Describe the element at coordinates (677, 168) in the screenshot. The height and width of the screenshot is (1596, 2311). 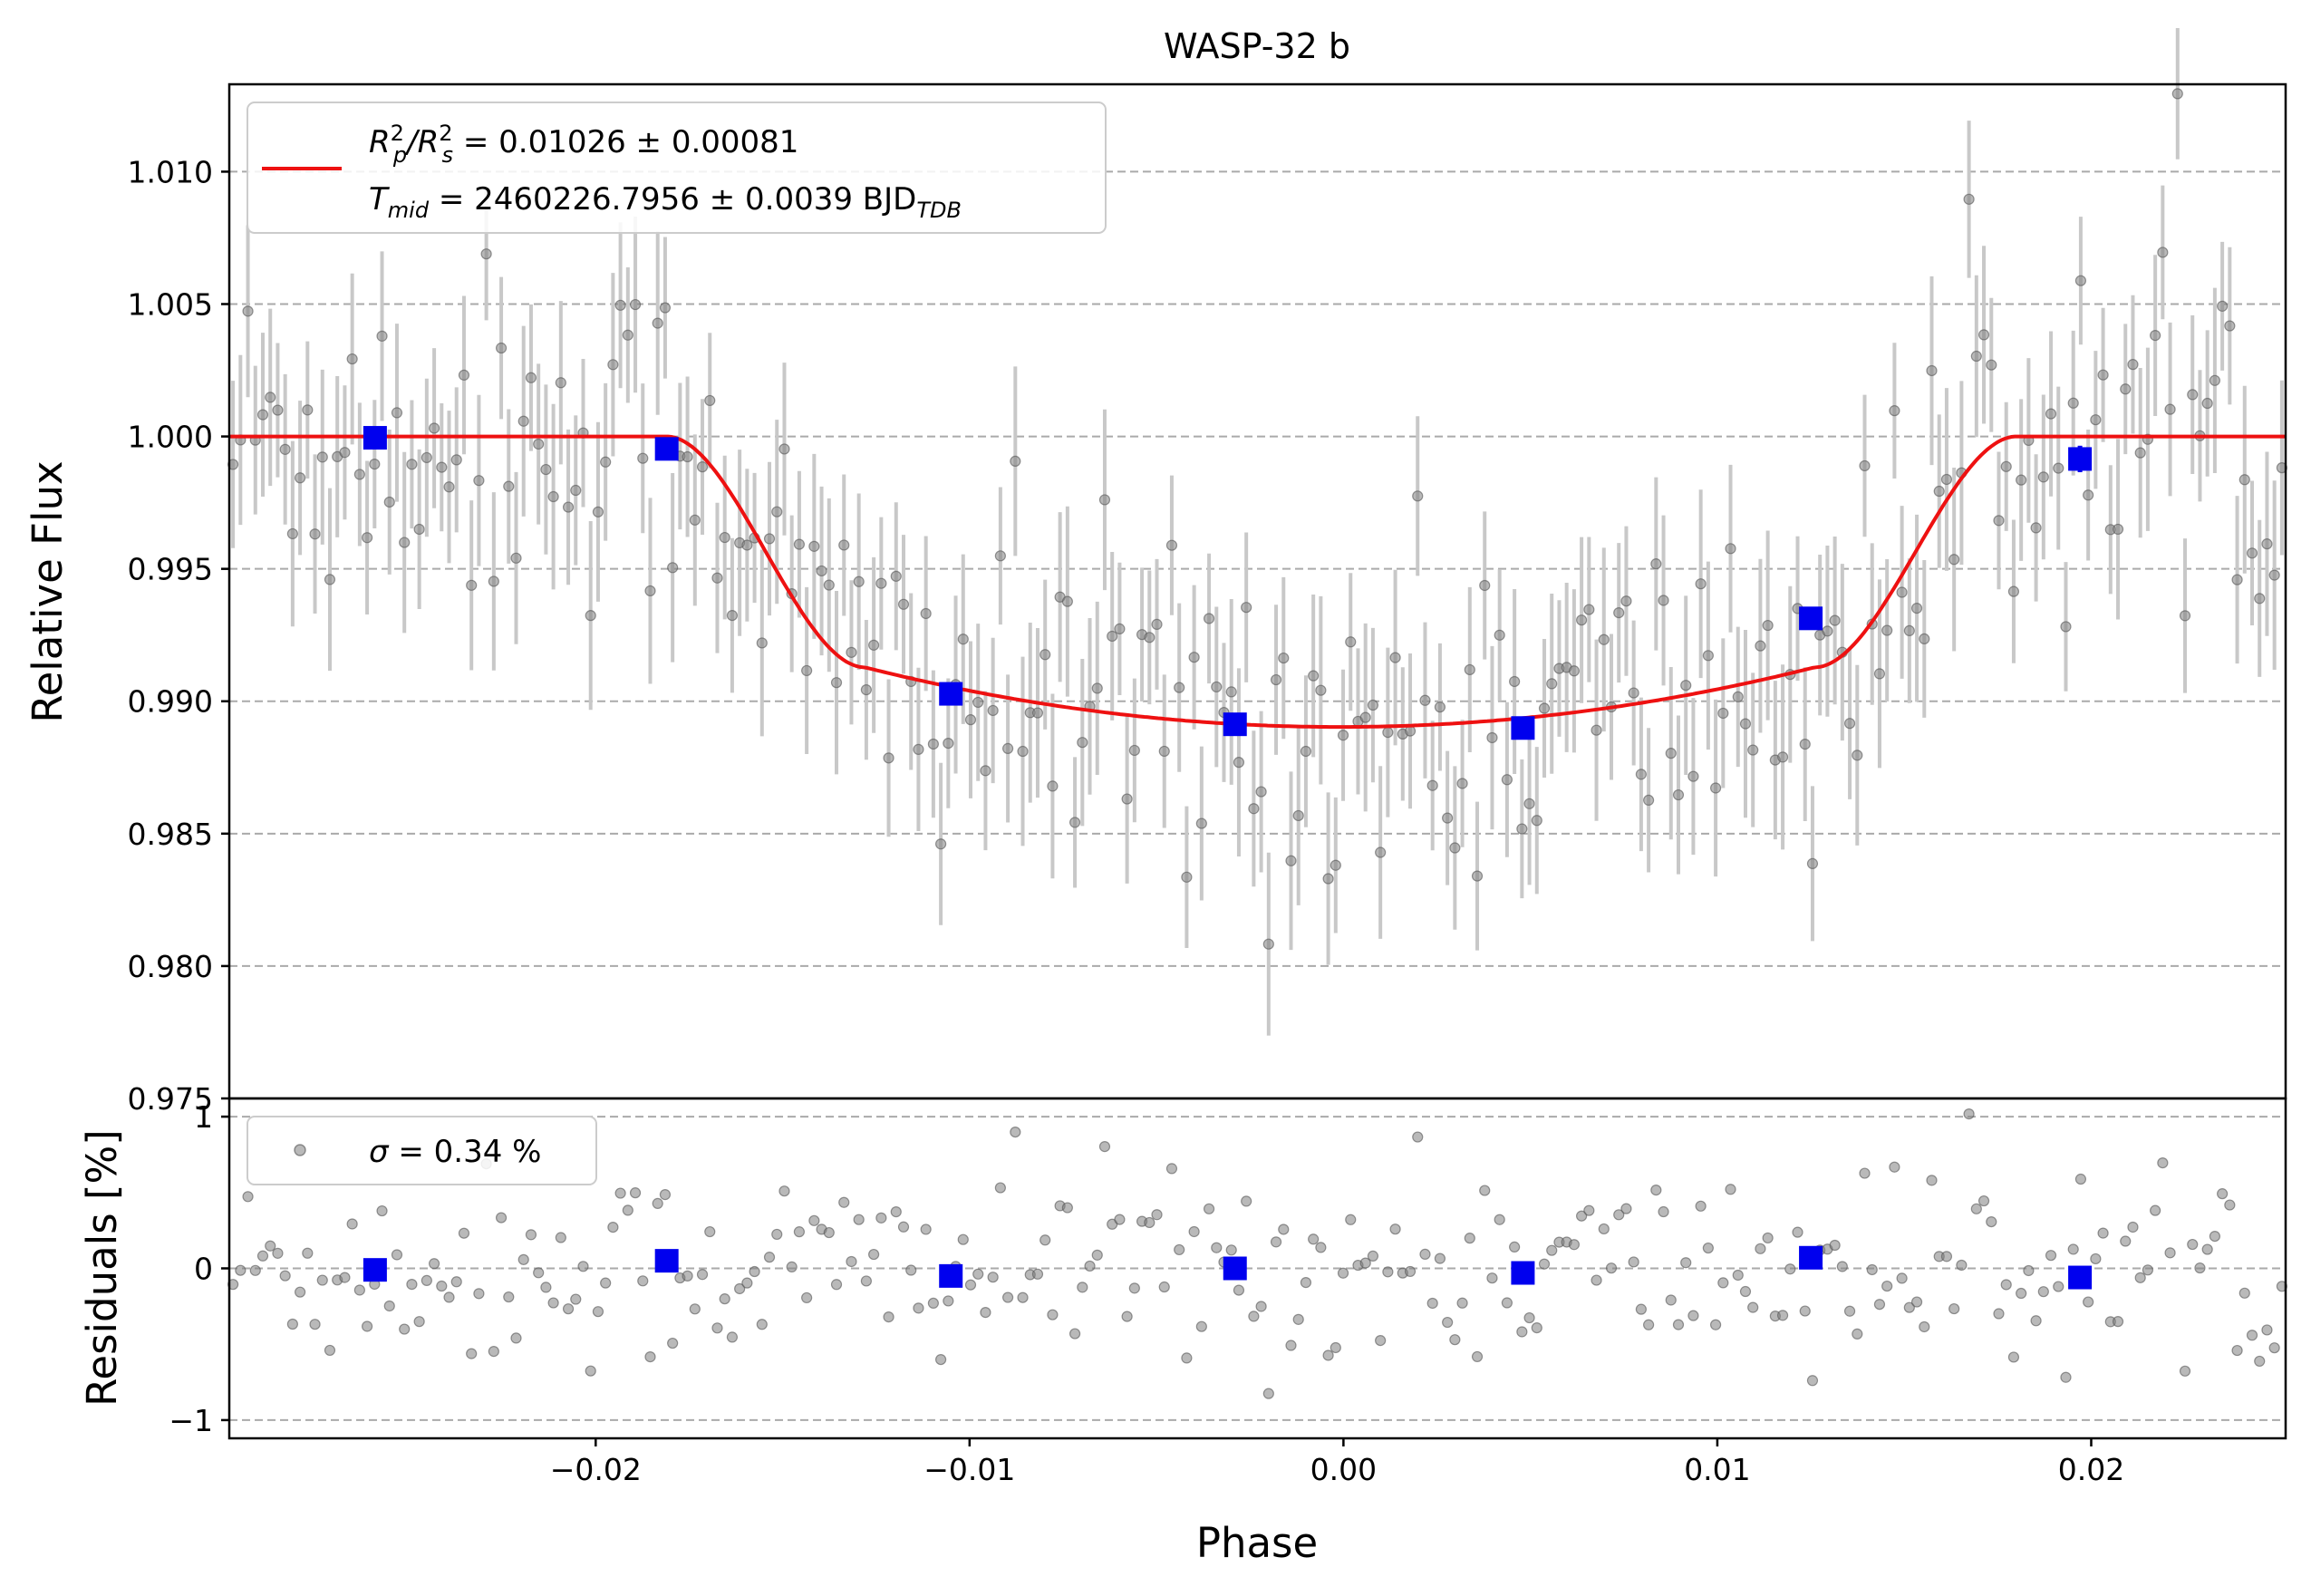
I see `lightcurve-legend-box` at that location.